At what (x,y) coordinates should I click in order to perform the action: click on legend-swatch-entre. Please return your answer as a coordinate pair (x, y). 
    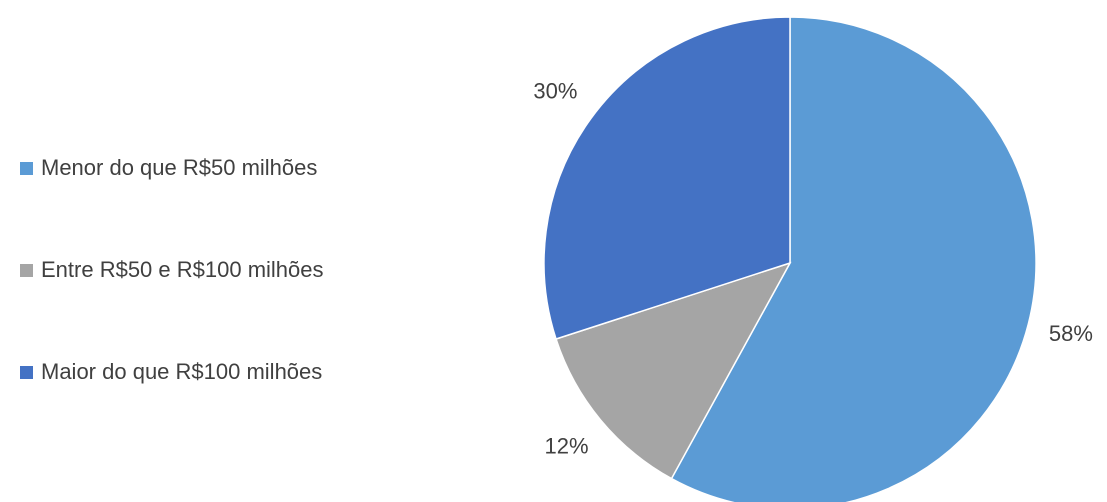
    Looking at the image, I should click on (26, 270).